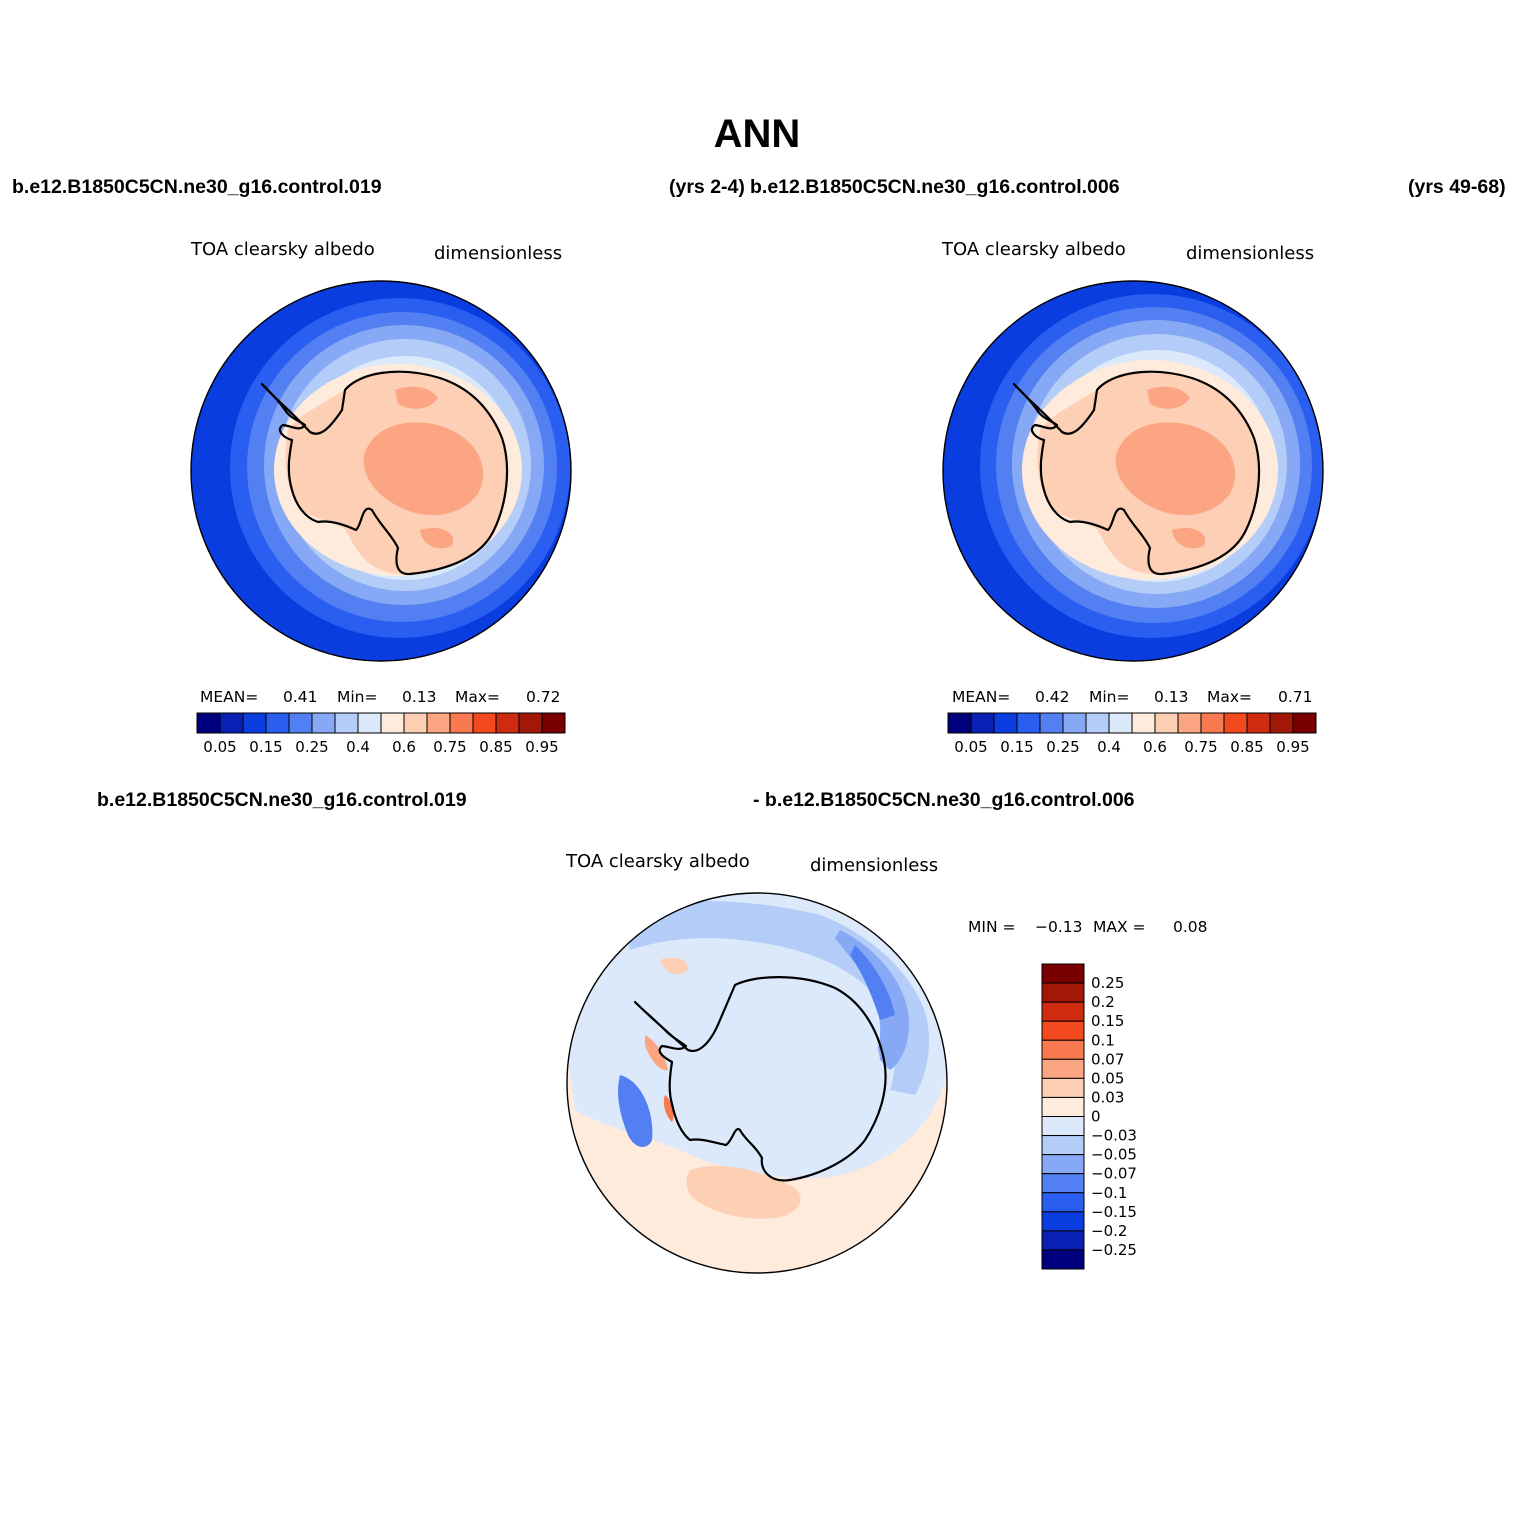  What do you see at coordinates (1114, 1155) in the screenshot?
I see `colorbar-tick-label: −0.05` at bounding box center [1114, 1155].